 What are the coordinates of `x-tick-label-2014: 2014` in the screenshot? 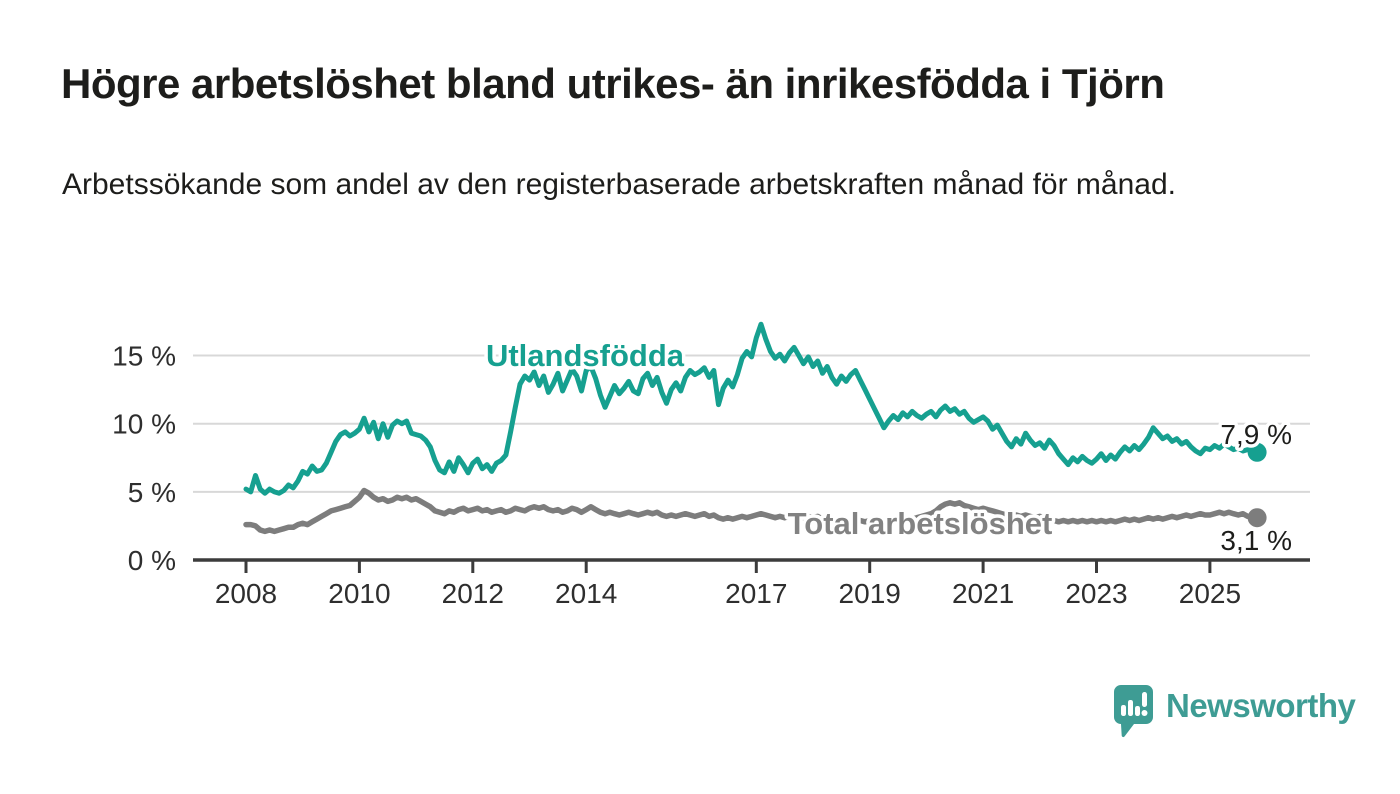 It's located at (586, 593).